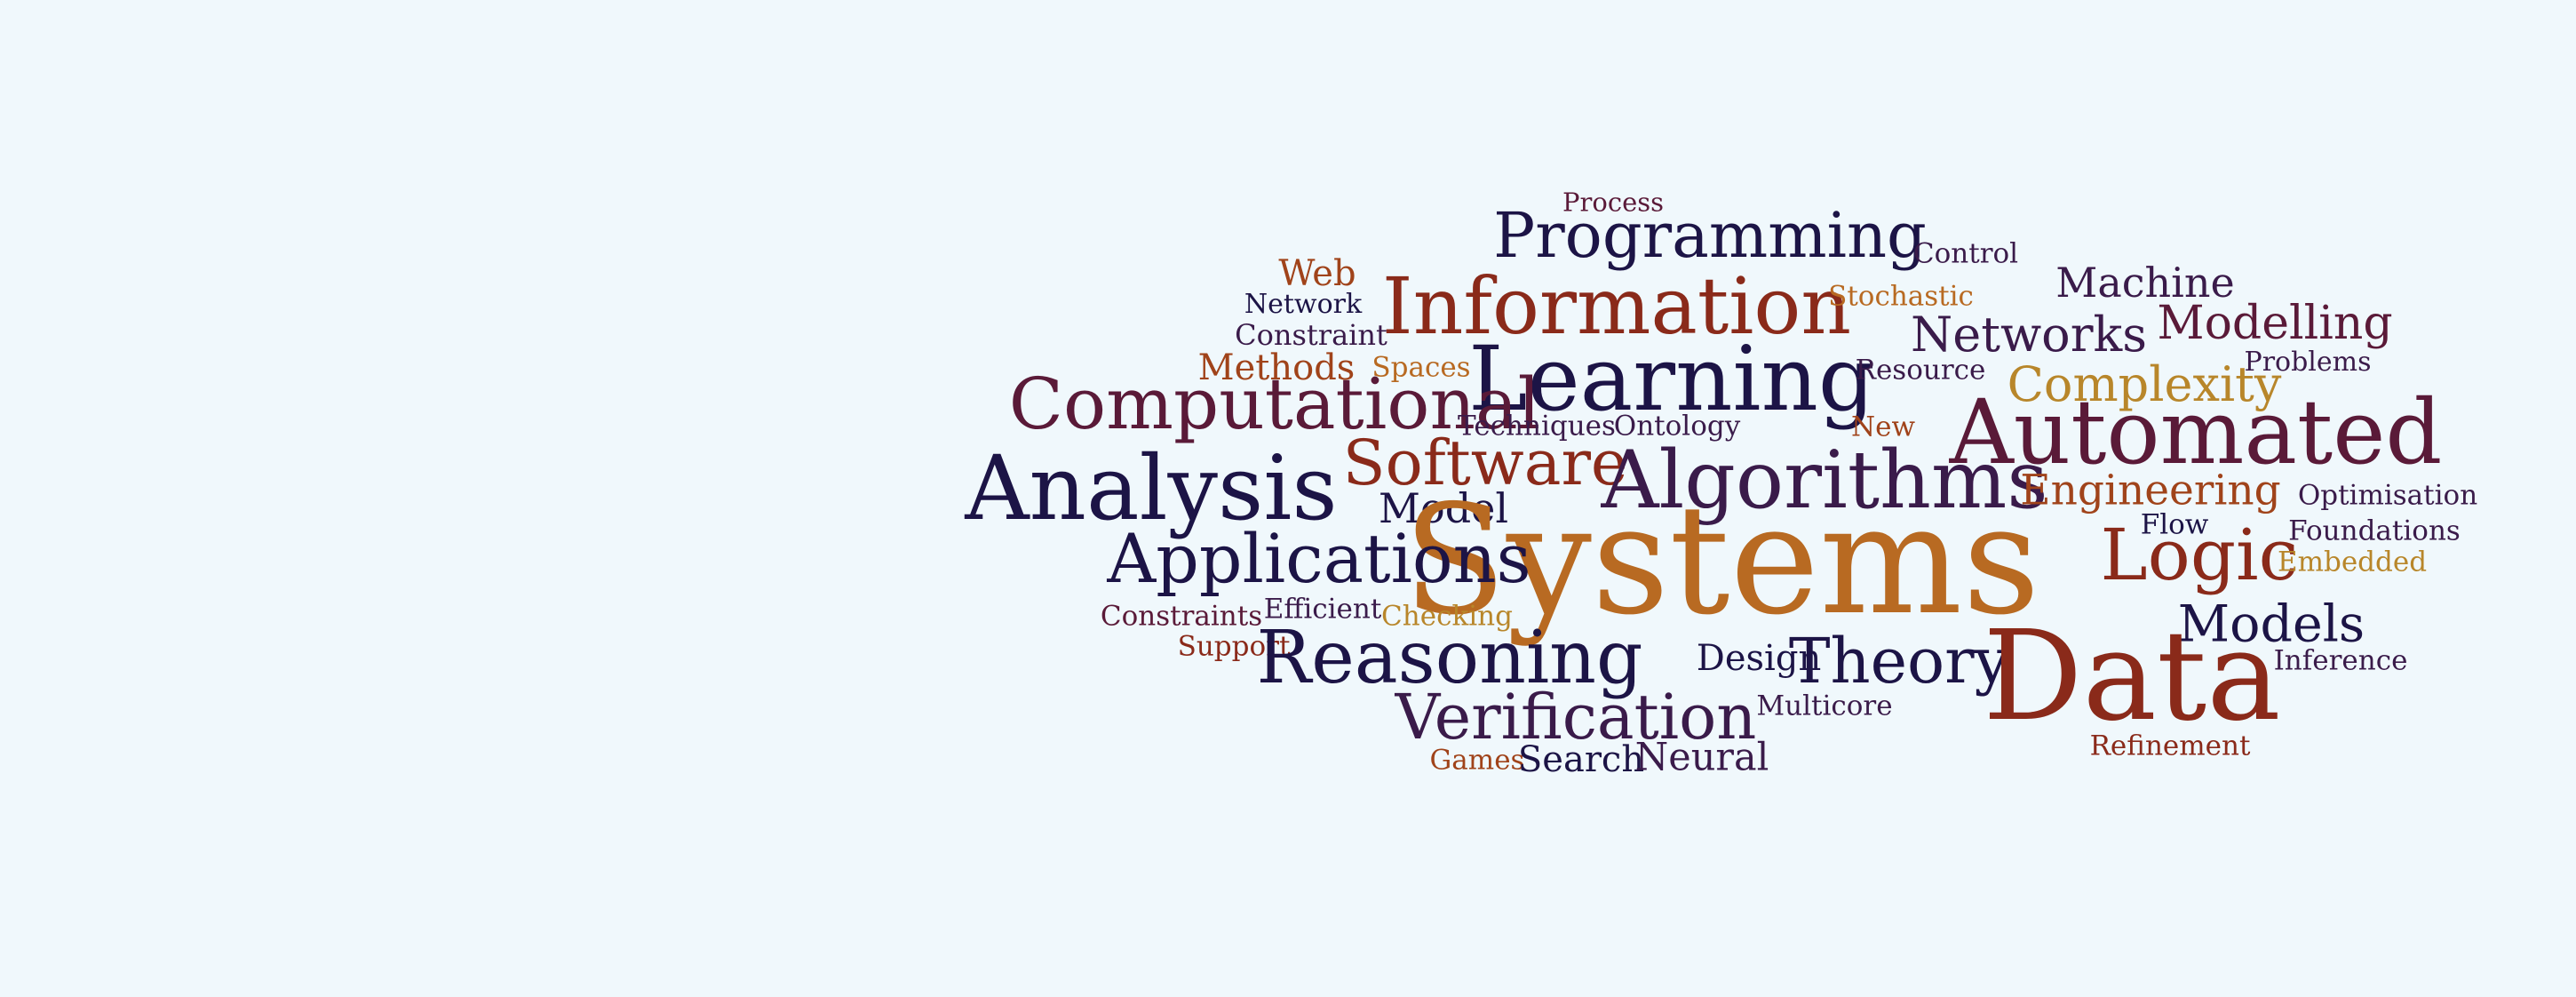 The image size is (2576, 997). Describe the element at coordinates (2132, 676) in the screenshot. I see `word-data: Data` at that location.